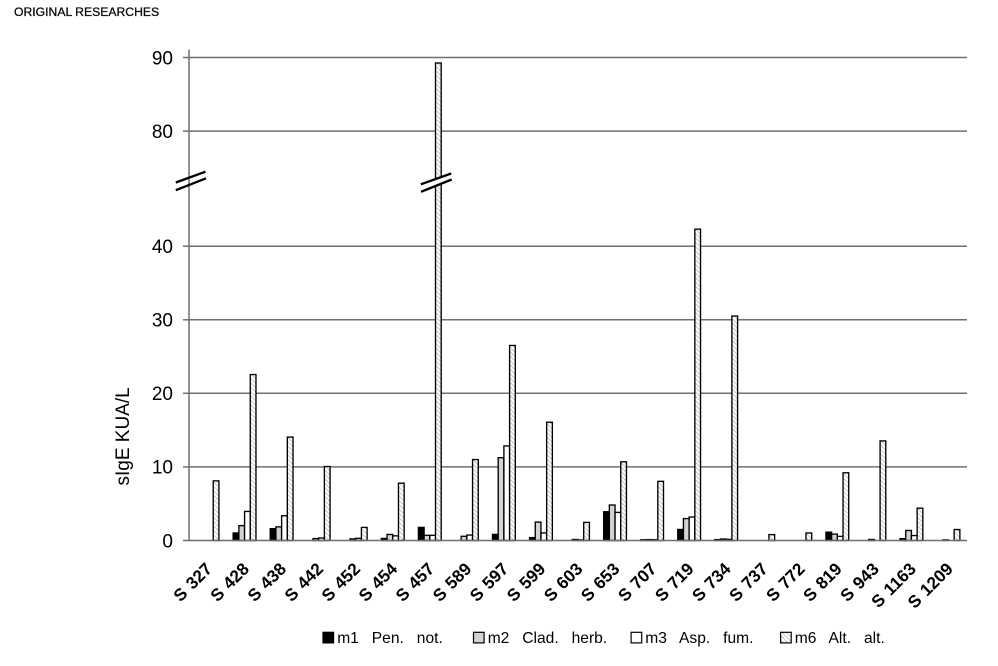 The height and width of the screenshot is (666, 998). I want to click on svg-text: 10, so click(162, 468).